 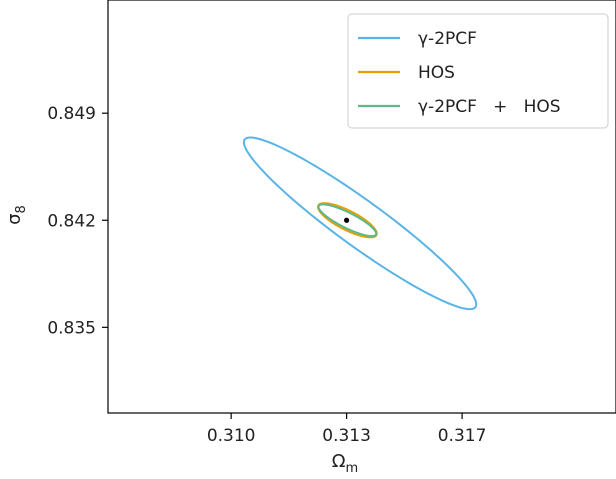 I want to click on y-axis-label-sub: 8, so click(x=21, y=209).